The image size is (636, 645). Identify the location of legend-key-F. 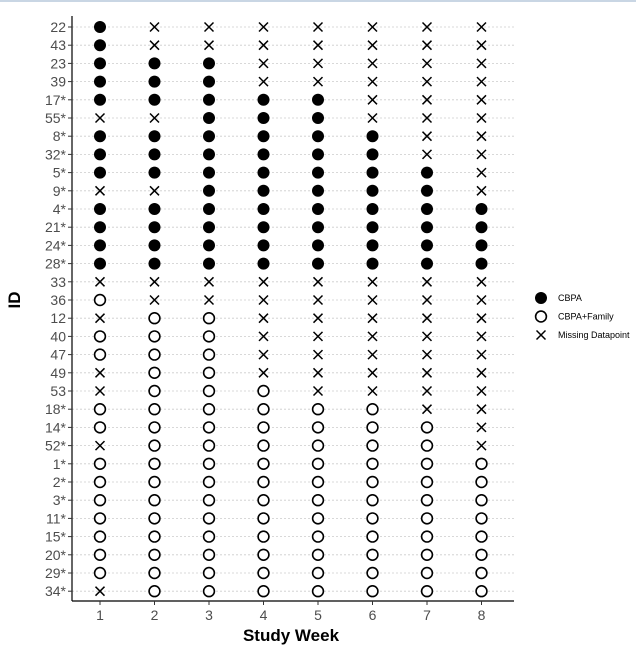
(541, 316).